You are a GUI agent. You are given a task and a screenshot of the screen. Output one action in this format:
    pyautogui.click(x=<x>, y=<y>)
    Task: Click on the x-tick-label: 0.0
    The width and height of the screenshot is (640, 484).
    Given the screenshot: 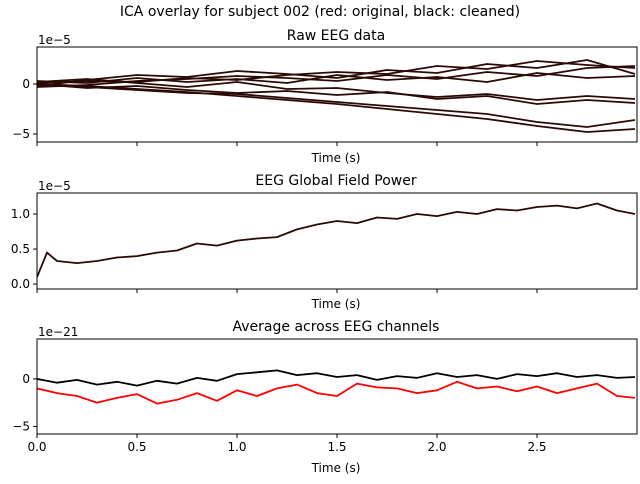 What is the action you would take?
    pyautogui.click(x=36, y=447)
    